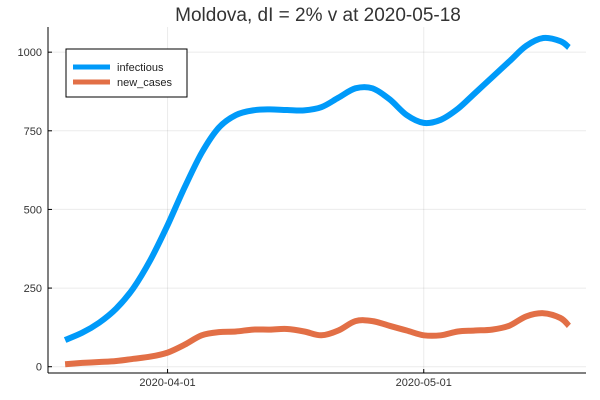 The width and height of the screenshot is (600, 400). Describe the element at coordinates (30, 53) in the screenshot. I see `y-tick-label: 1000` at that location.